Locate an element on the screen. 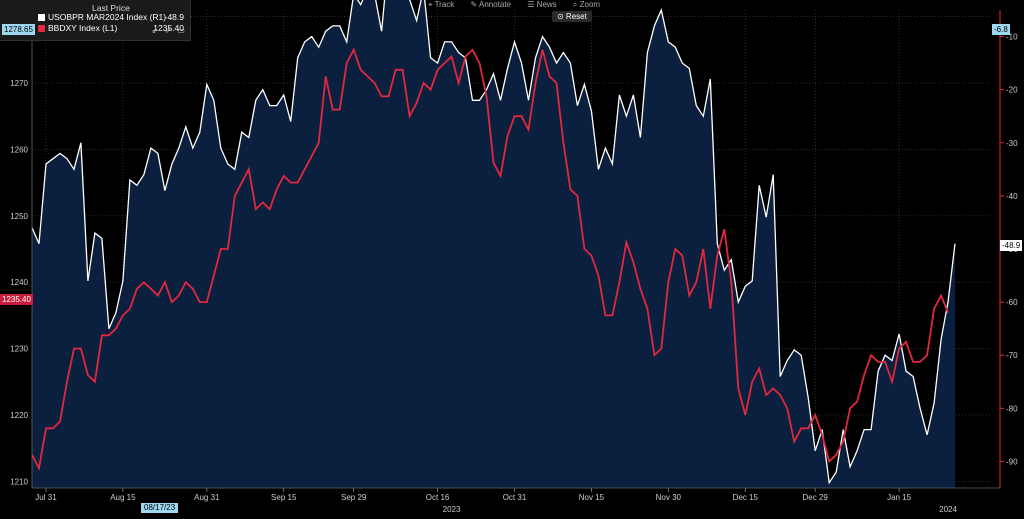  news-button: ☰ News is located at coordinates (542, 4).